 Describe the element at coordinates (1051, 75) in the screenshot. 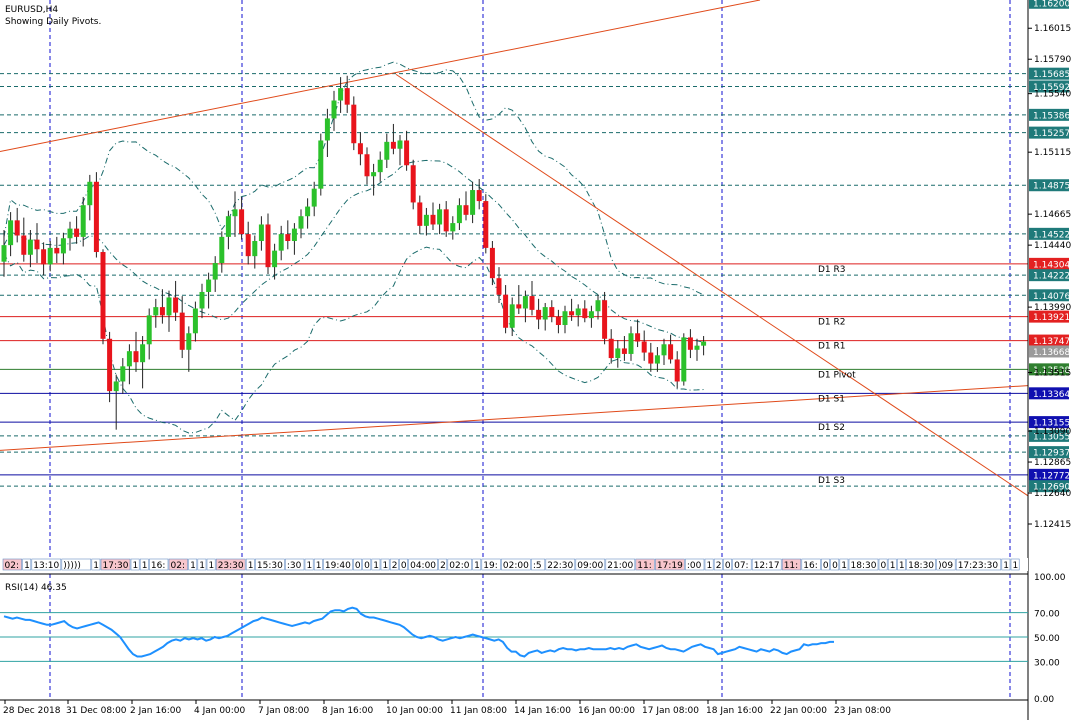

I see `price-level-label: 1.15685` at that location.